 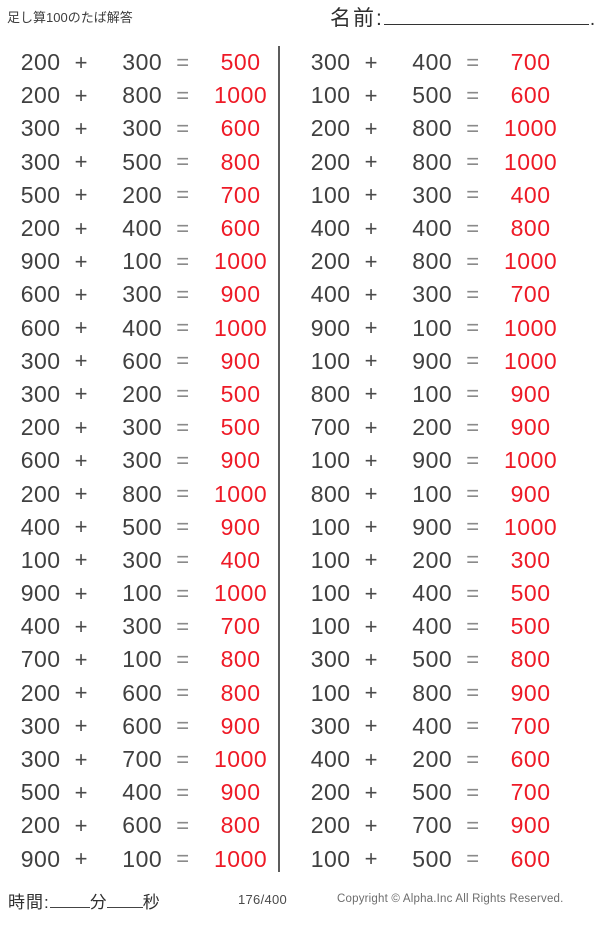 What do you see at coordinates (98, 902) in the screenshot?
I see `time-minutes-unit: 分` at bounding box center [98, 902].